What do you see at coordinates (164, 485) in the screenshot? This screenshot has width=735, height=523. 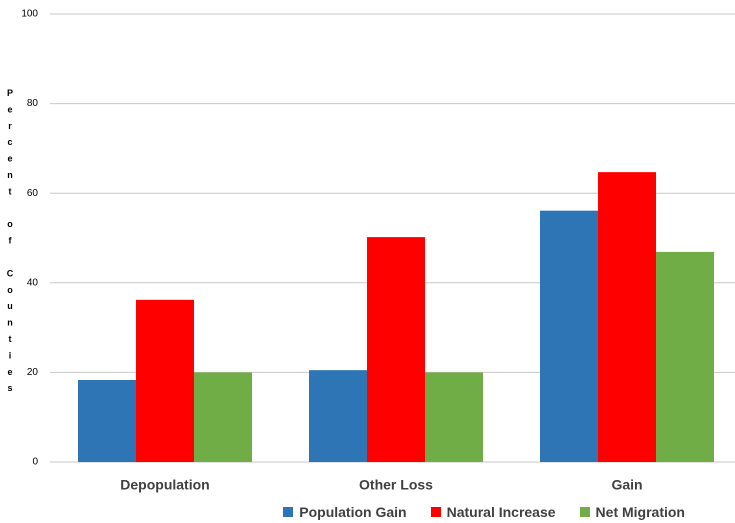 I see `x-tick-label: Depopulation` at bounding box center [164, 485].